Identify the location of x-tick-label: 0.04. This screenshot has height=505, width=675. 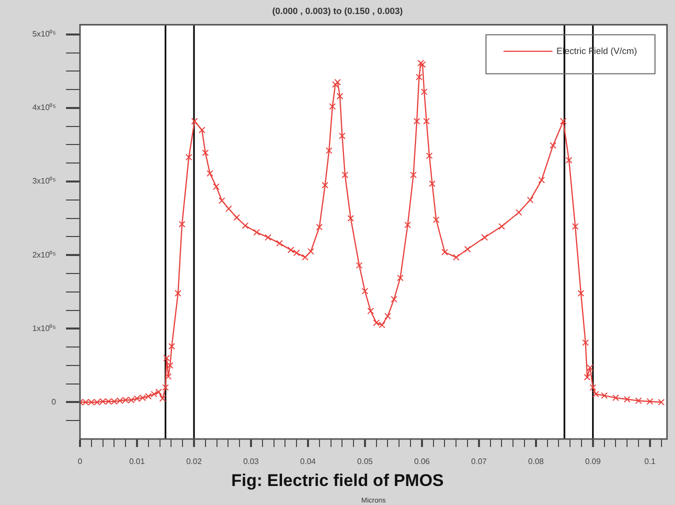
(308, 461).